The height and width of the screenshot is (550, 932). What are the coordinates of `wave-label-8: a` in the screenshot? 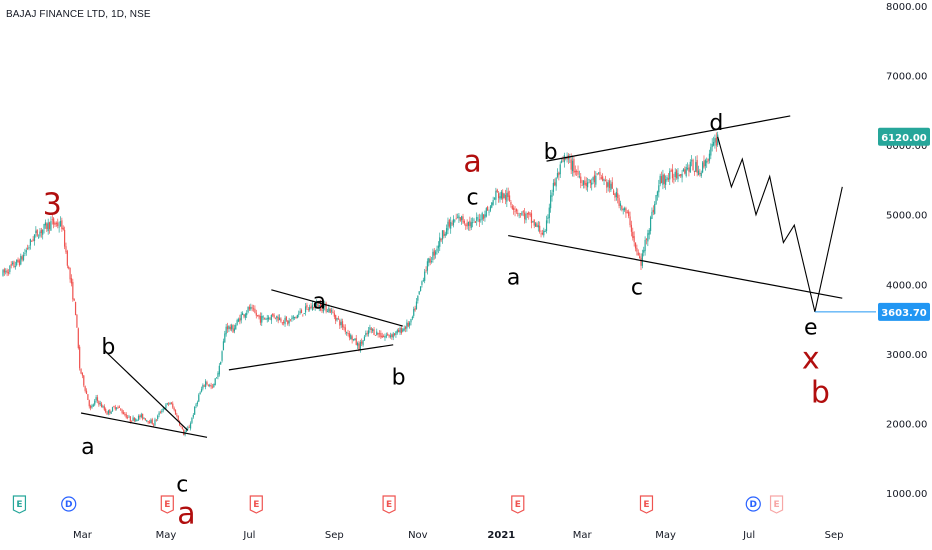 It's located at (472, 162).